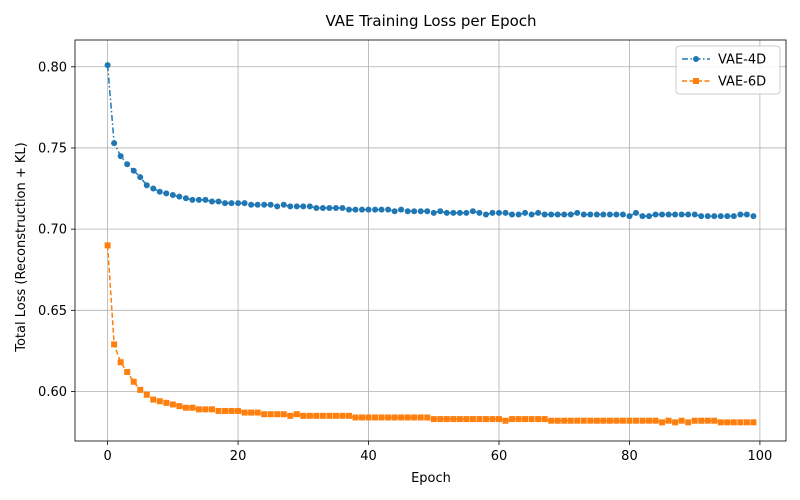 This screenshot has width=800, height=500. Describe the element at coordinates (431, 478) in the screenshot. I see `x-axis-label: Epoch` at that location.